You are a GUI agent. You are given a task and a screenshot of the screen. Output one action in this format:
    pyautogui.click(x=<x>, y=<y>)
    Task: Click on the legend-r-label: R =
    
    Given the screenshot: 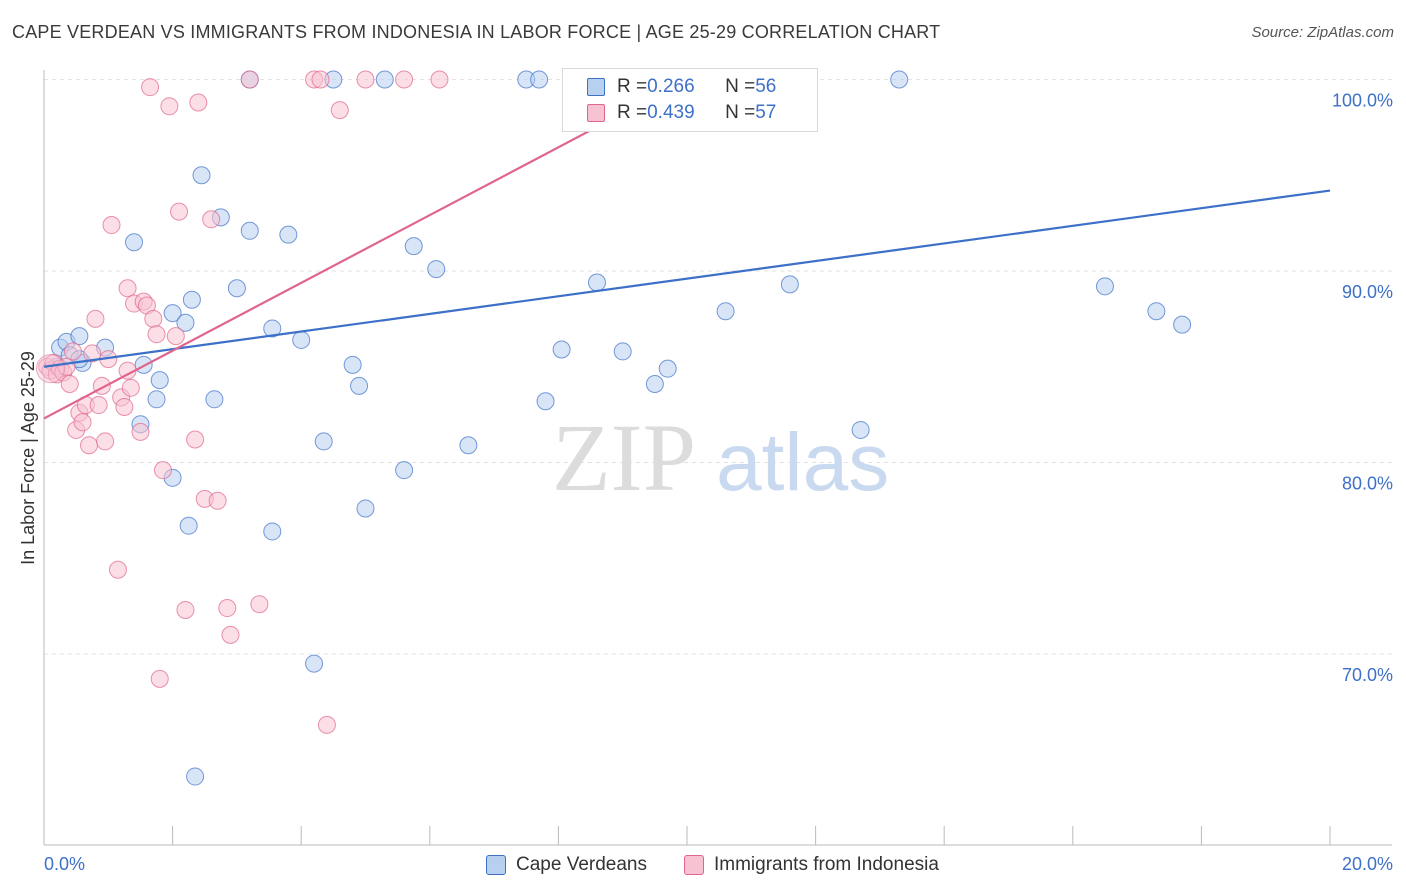 What is the action you would take?
    pyautogui.click(x=632, y=112)
    